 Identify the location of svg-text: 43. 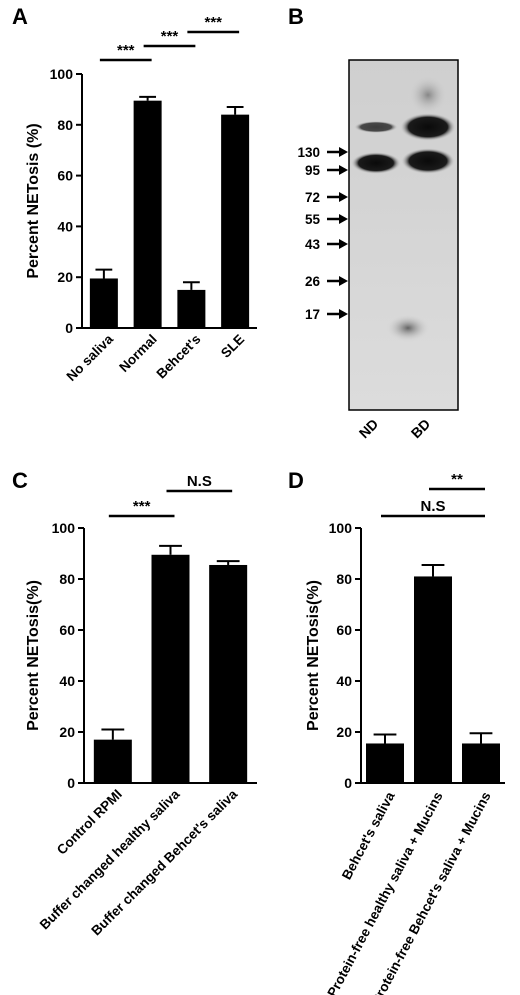
(313, 244).